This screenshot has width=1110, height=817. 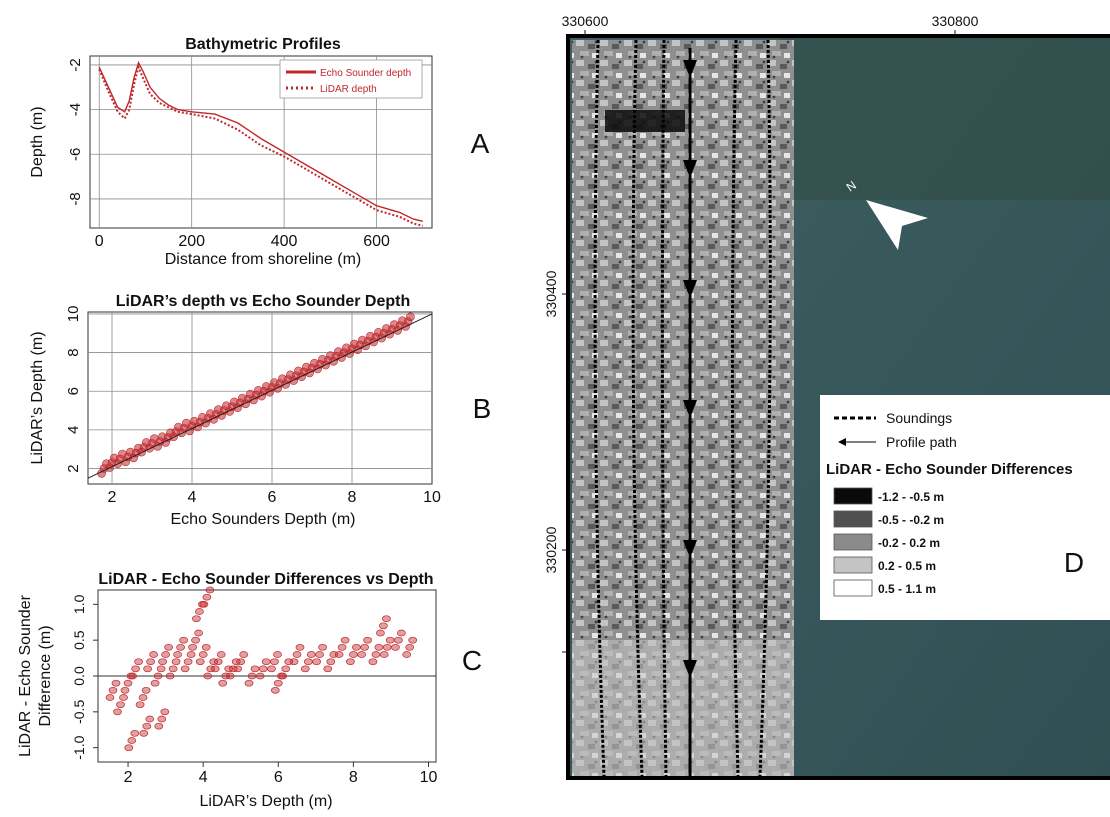 What do you see at coordinates (75, 64) in the screenshot?
I see `chart-a-y-tick-label: -2` at bounding box center [75, 64].